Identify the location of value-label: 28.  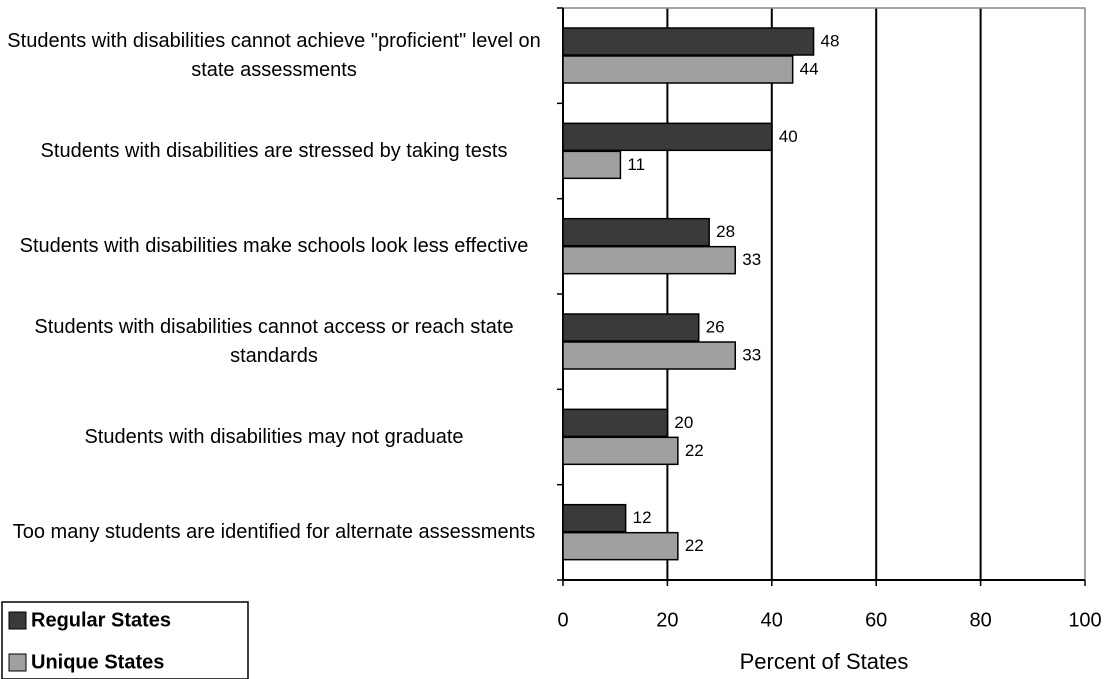
(725, 231).